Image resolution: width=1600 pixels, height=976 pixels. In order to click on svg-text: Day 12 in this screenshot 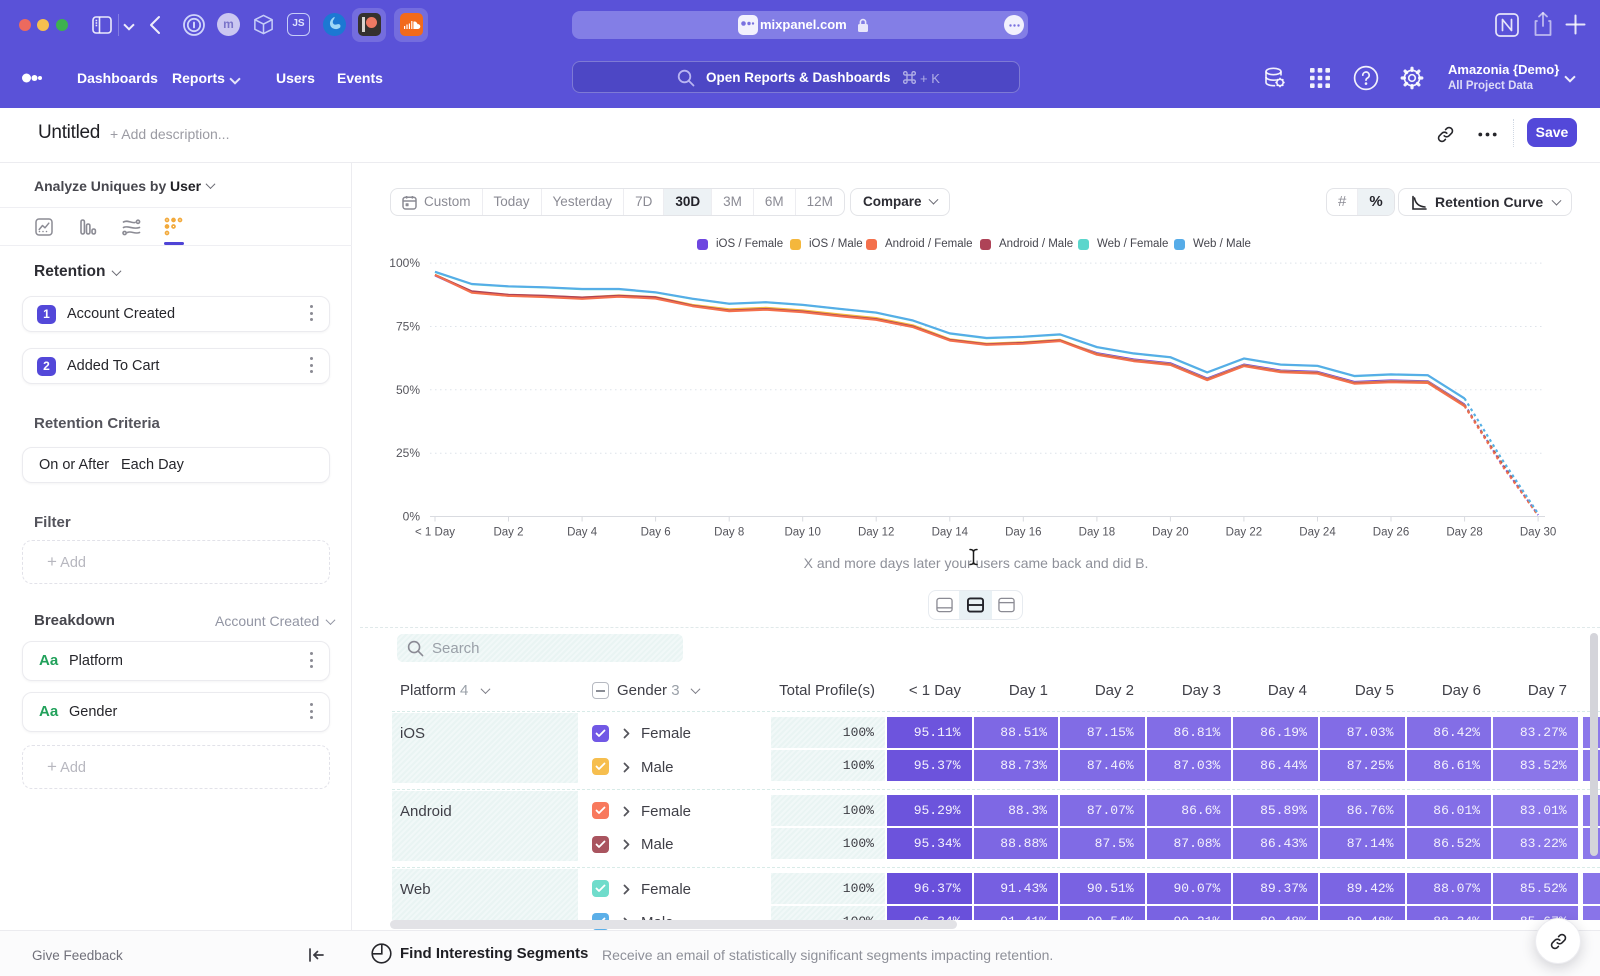, I will do `click(876, 533)`.